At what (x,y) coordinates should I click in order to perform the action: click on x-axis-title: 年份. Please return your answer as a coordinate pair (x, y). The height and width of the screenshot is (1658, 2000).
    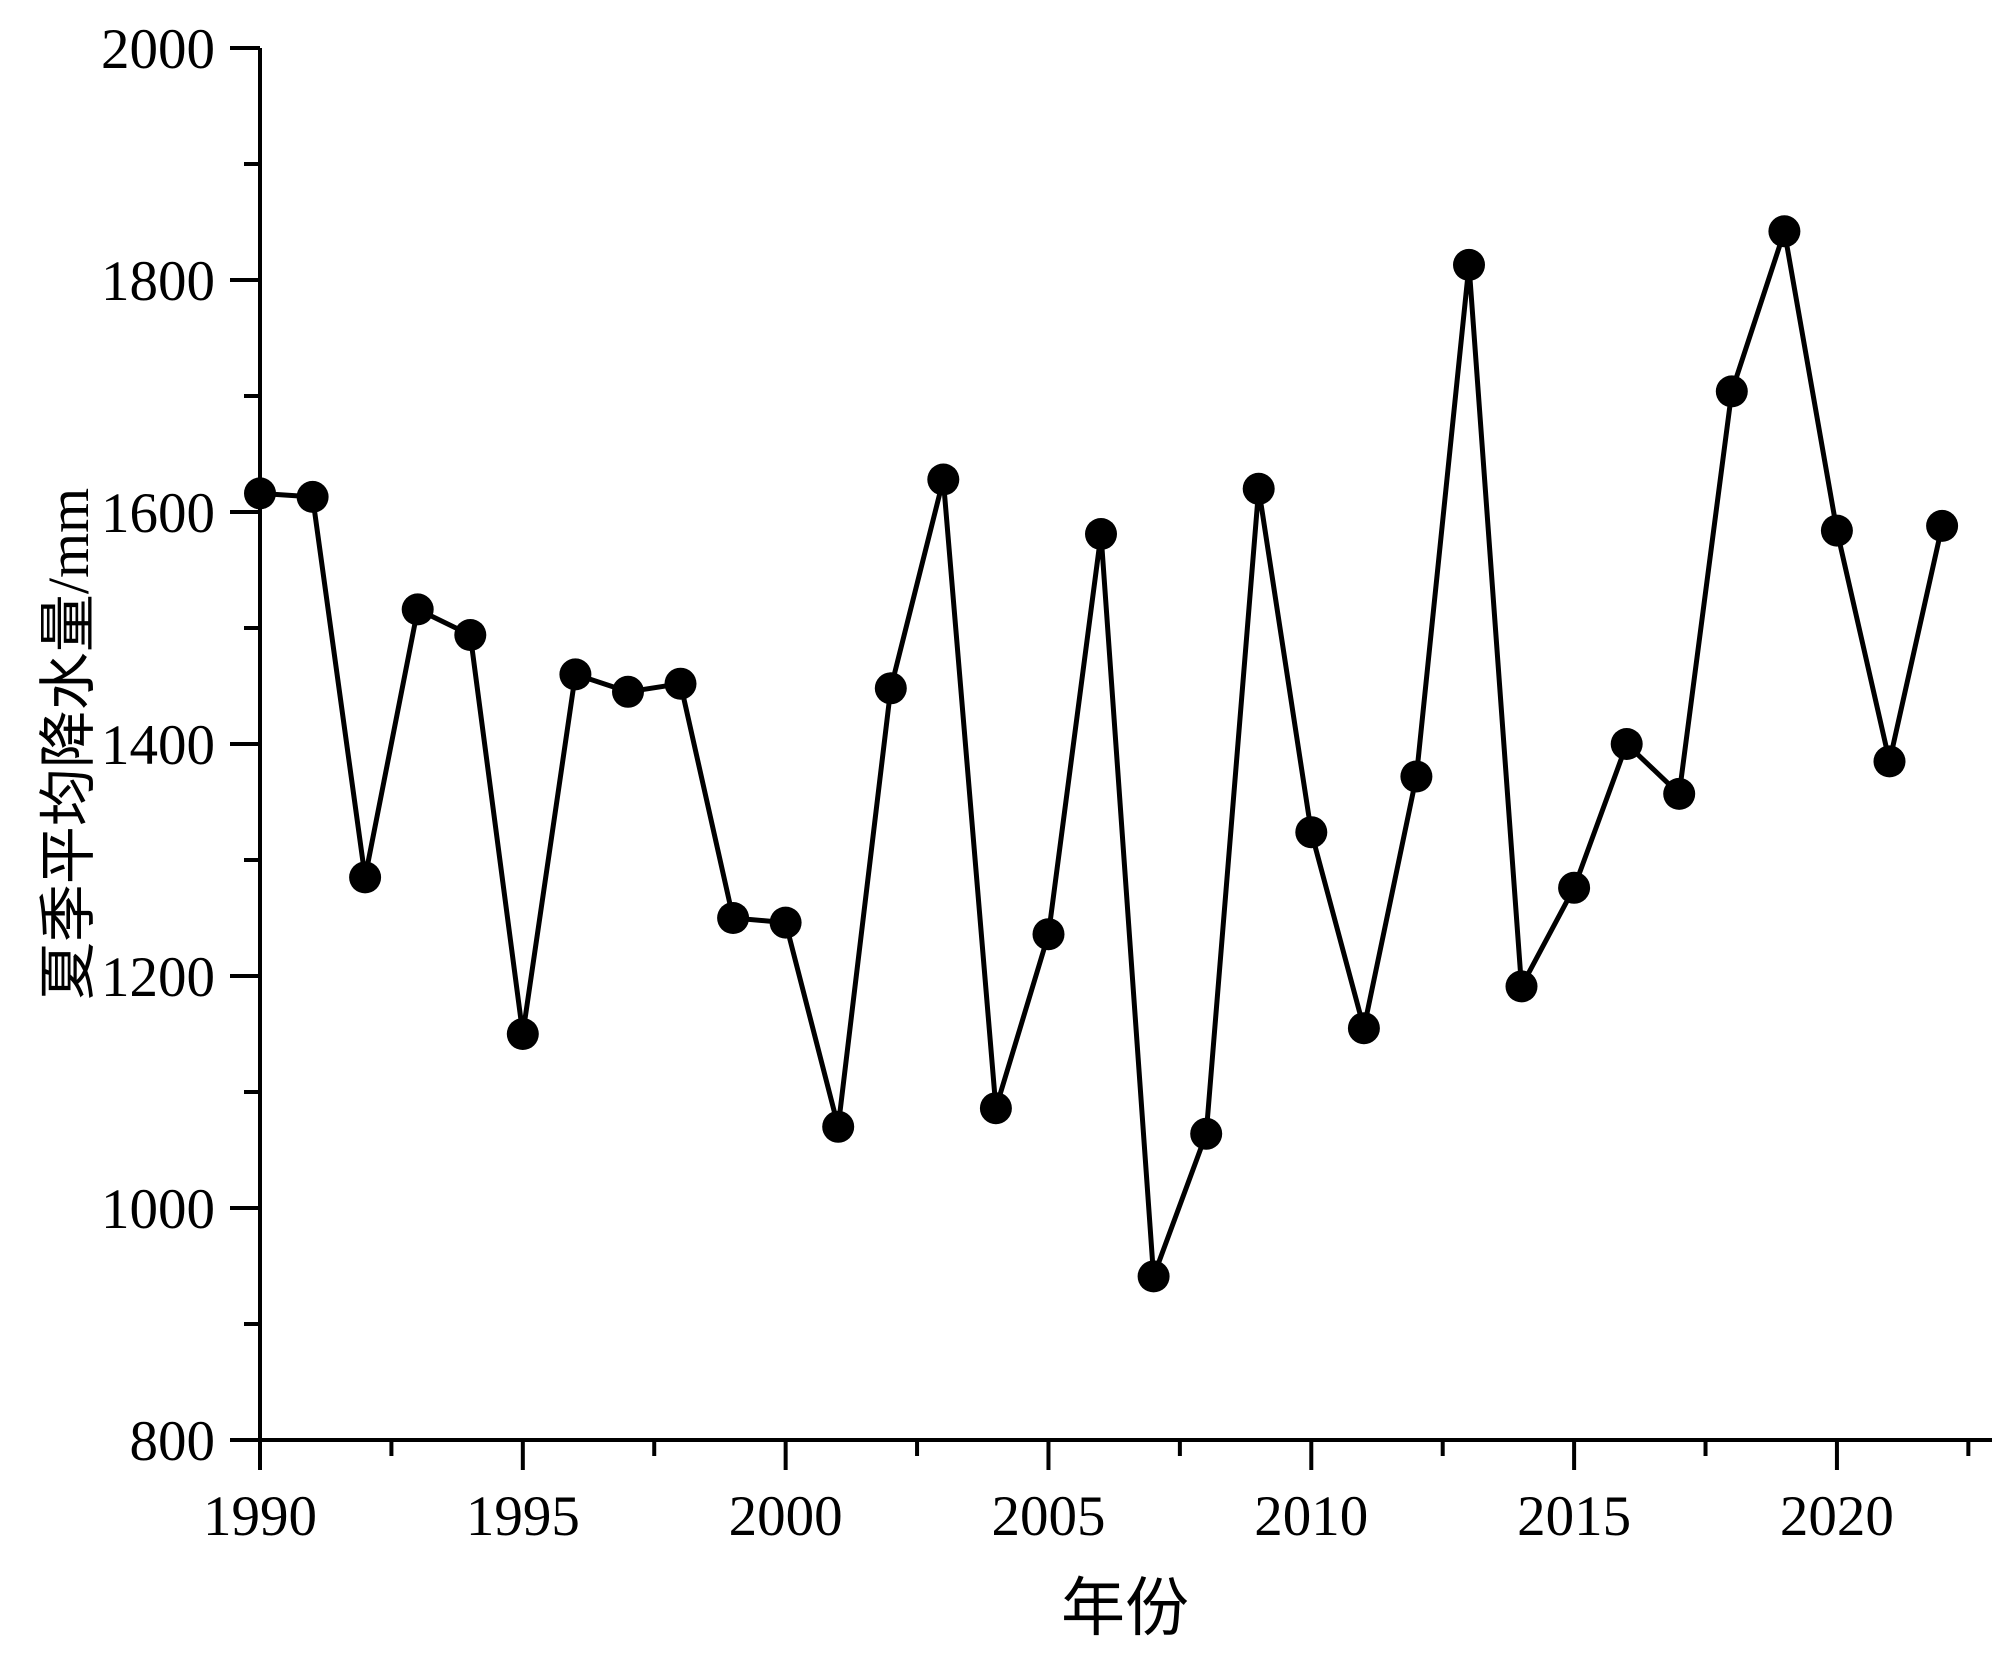
    Looking at the image, I should click on (1125, 1608).